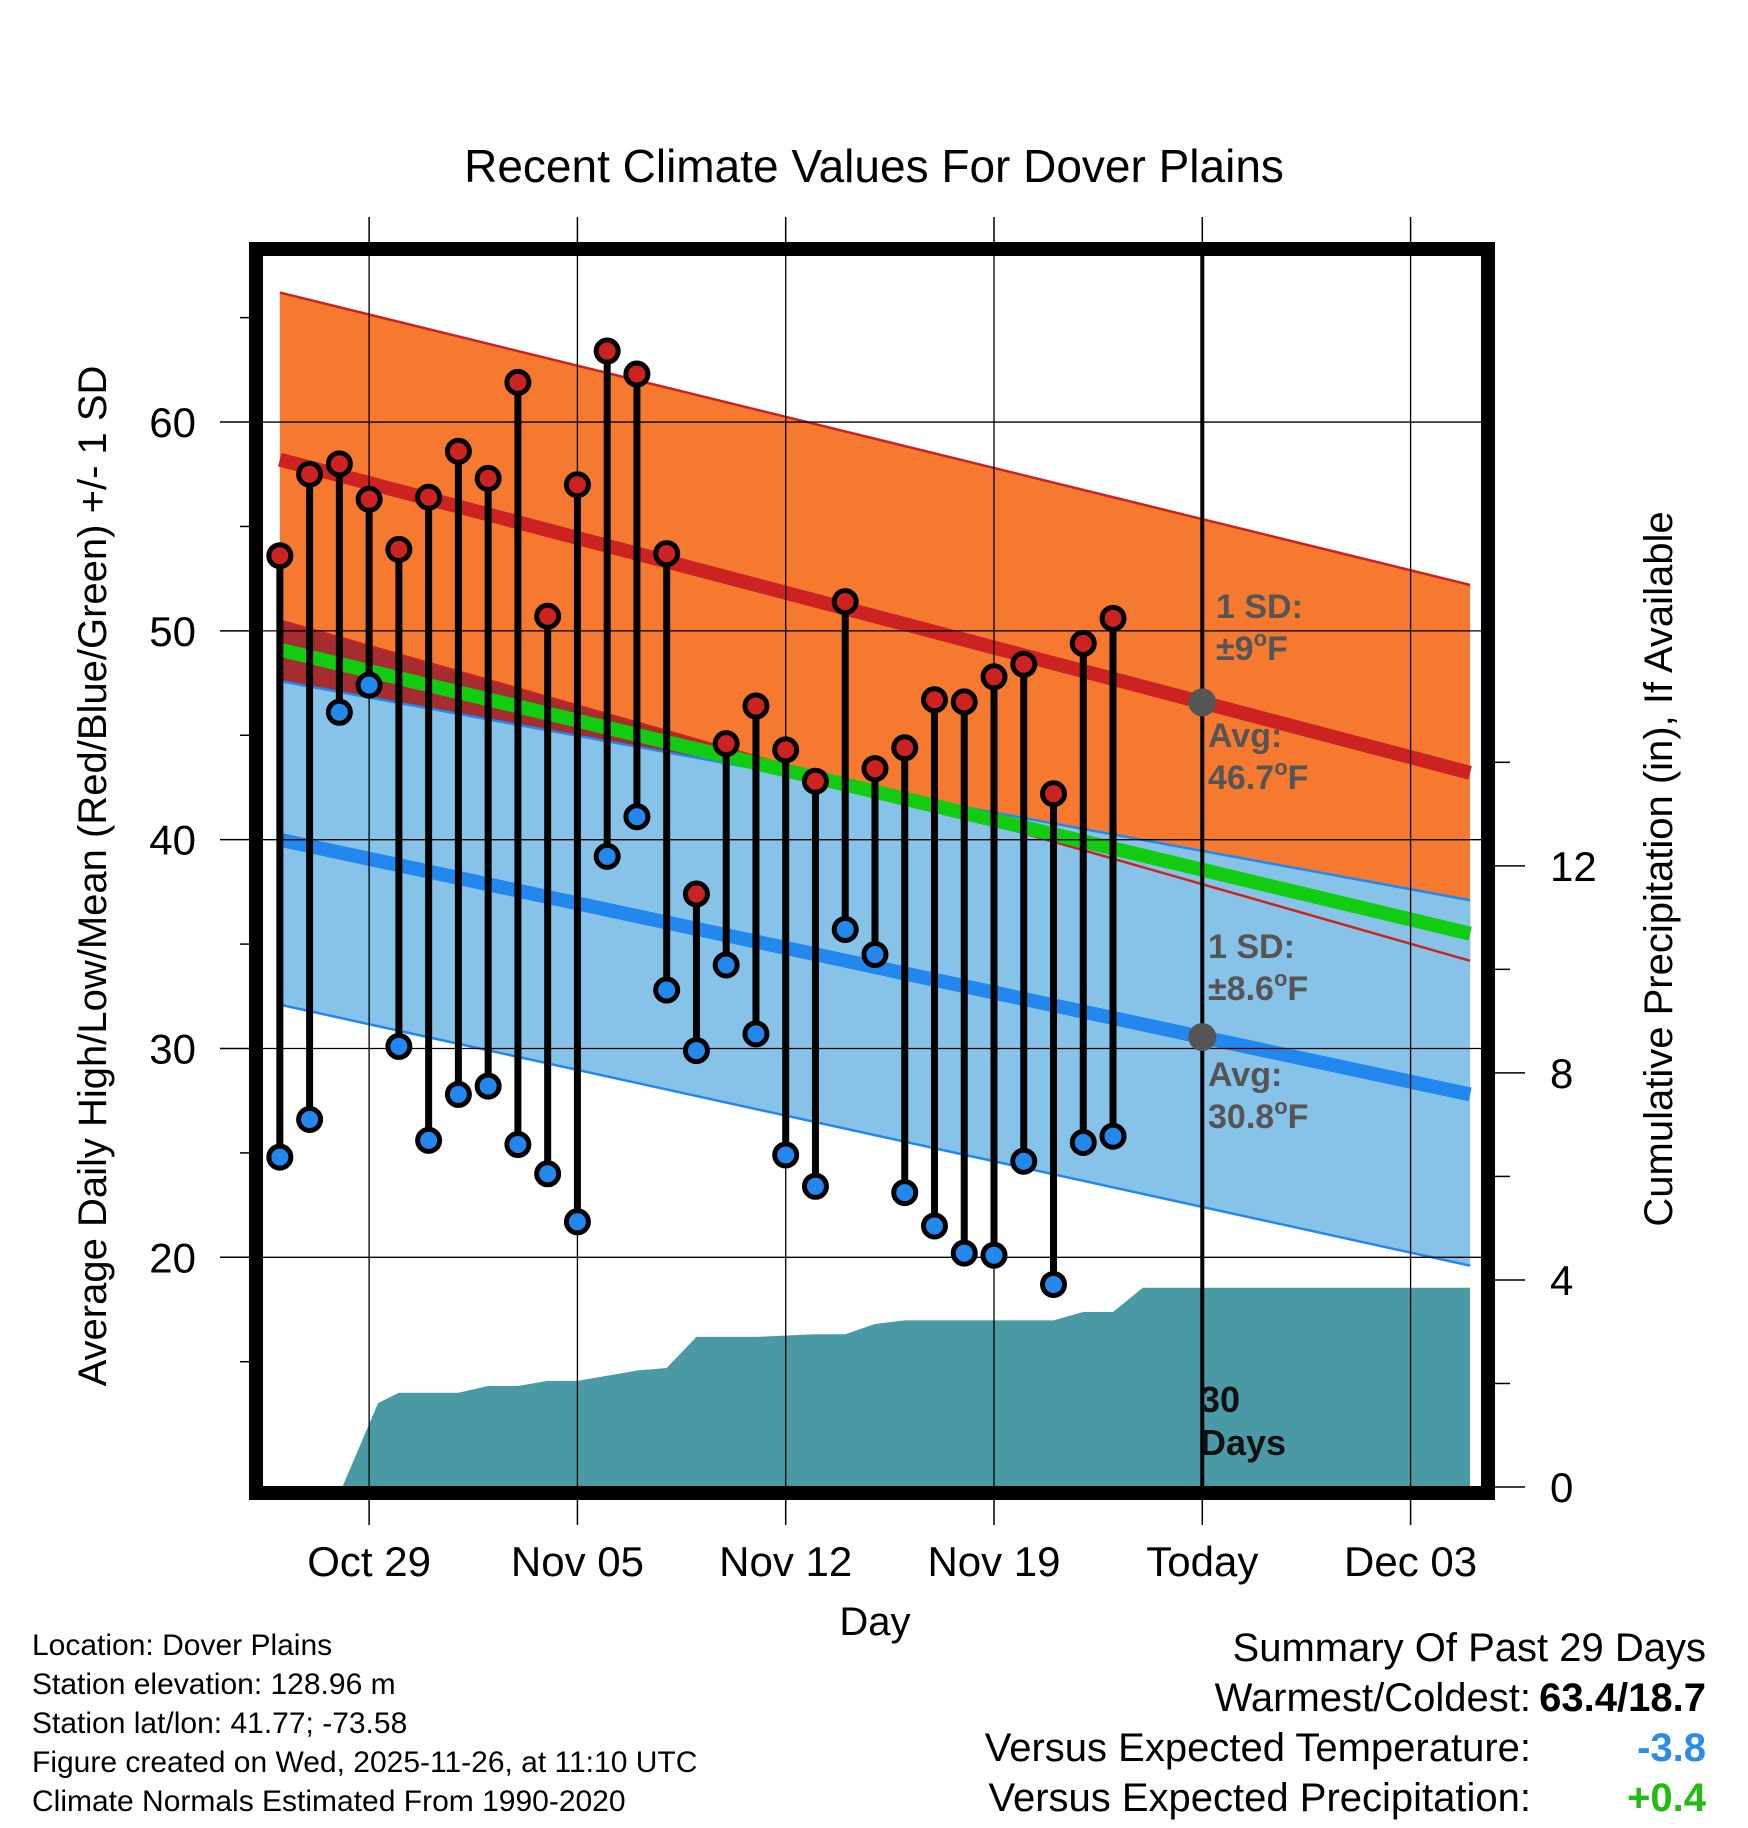  What do you see at coordinates (875, 616) in the screenshot?
I see `high-mean-line` at bounding box center [875, 616].